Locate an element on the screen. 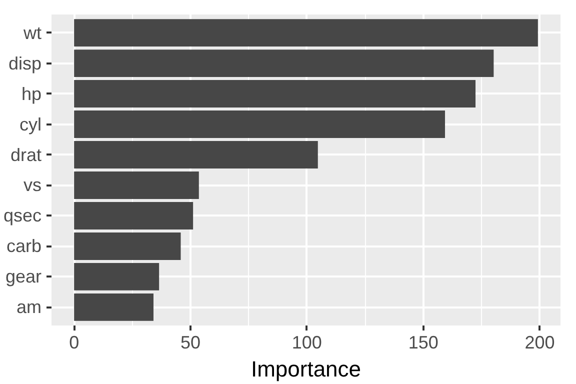 Image resolution: width=576 pixels, height=384 pixels. y-tick-label: am is located at coordinates (29, 307).